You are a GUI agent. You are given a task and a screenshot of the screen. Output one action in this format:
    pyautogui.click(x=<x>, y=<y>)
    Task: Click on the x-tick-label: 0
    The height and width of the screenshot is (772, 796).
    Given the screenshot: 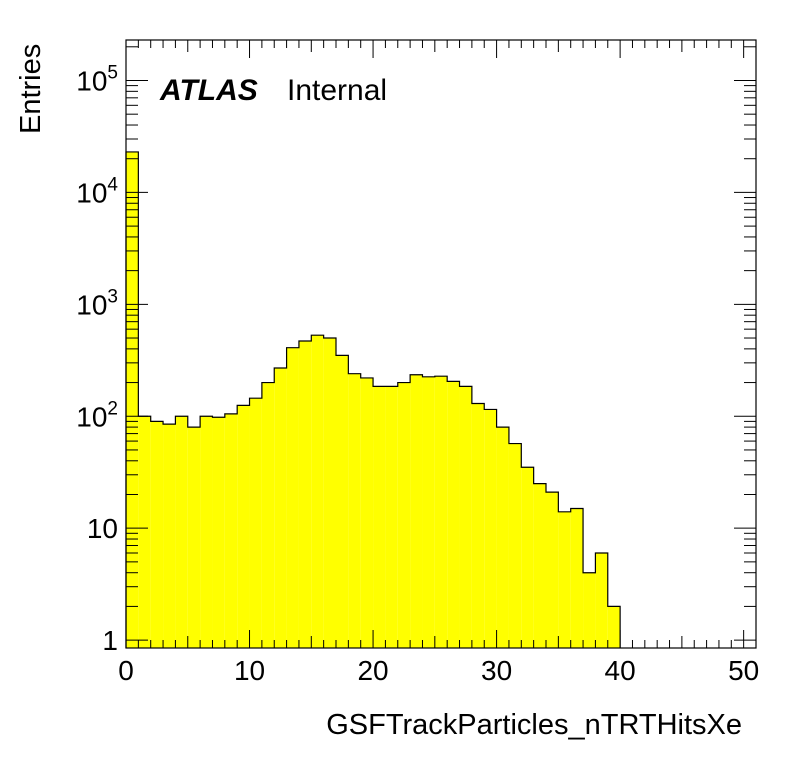 What is the action you would take?
    pyautogui.click(x=126, y=670)
    